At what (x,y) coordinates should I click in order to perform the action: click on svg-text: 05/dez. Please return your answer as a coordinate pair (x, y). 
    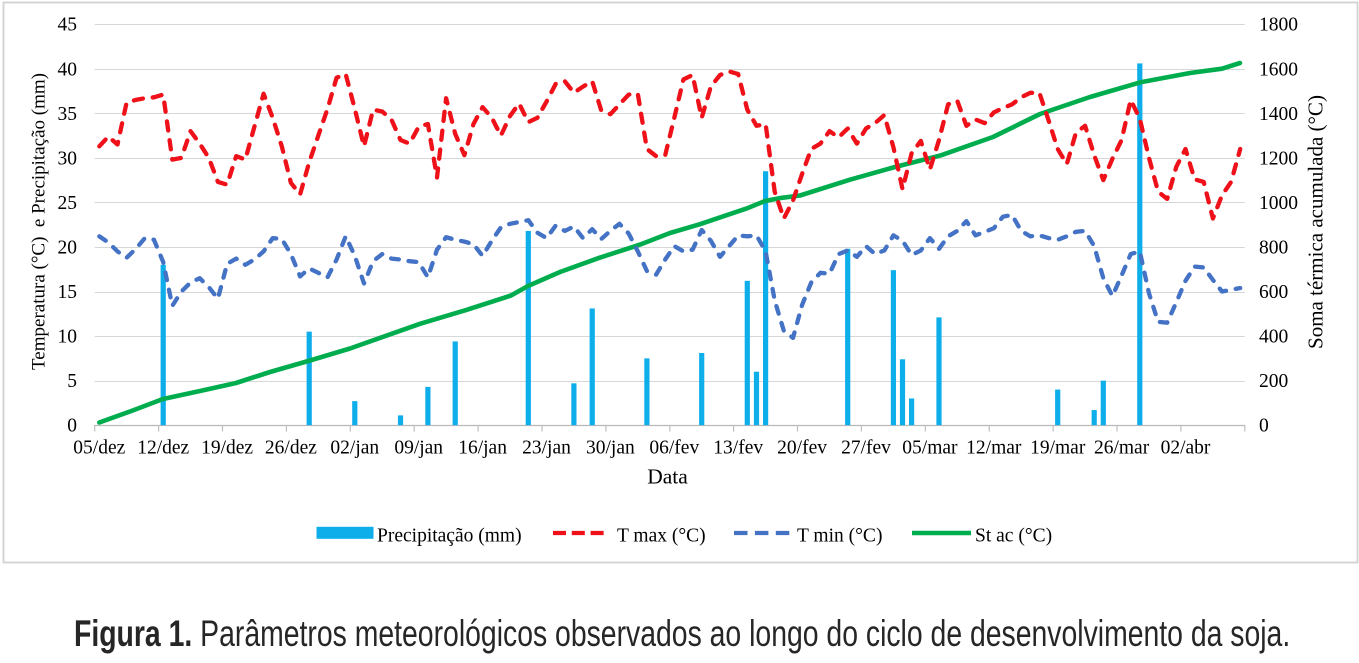
    Looking at the image, I should click on (99, 448).